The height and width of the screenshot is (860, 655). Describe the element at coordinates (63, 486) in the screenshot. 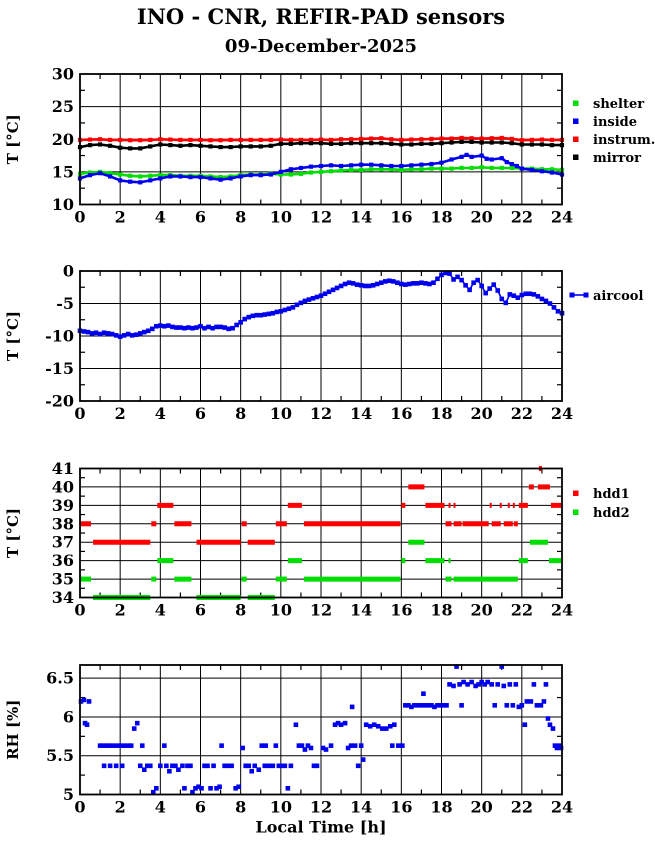

I see `y-tick-label: 40` at that location.